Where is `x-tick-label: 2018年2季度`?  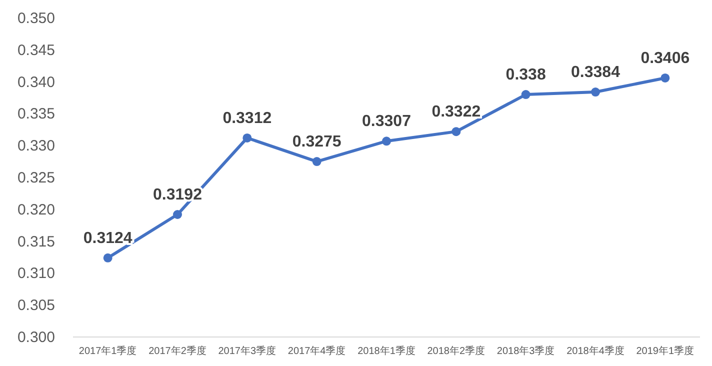
x-tick-label: 2018年2季度 is located at coordinates (456, 351).